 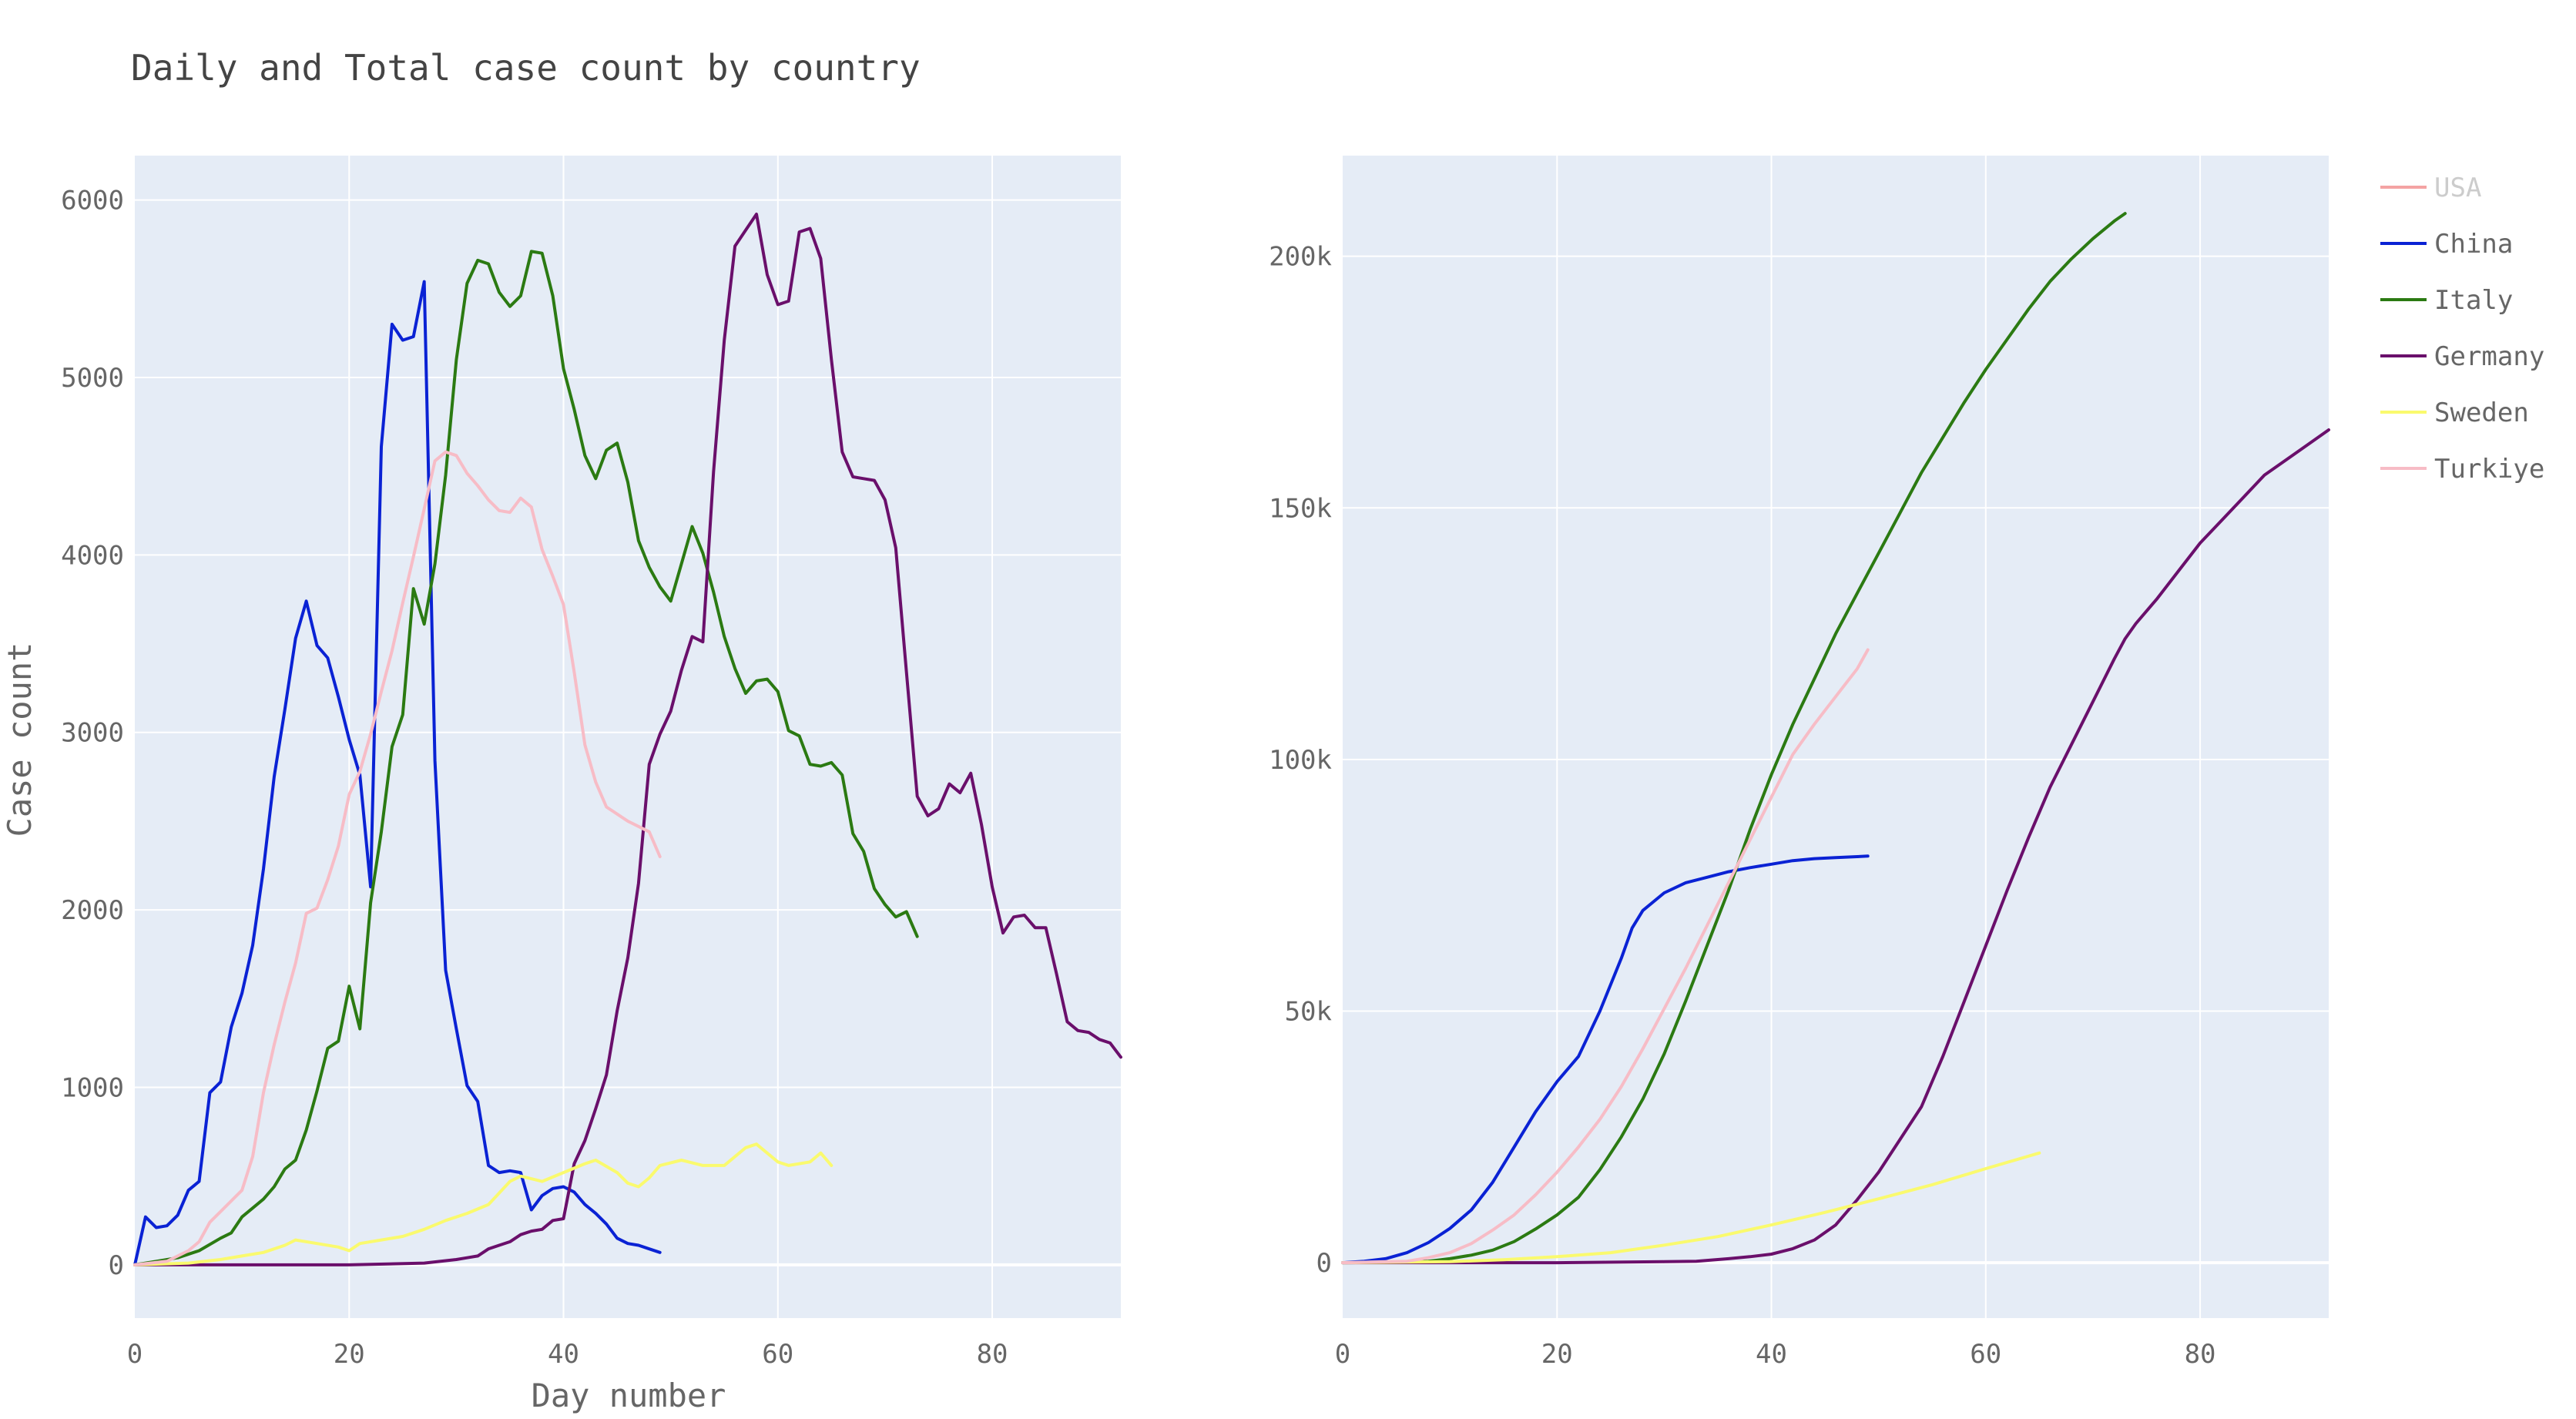 What do you see at coordinates (92, 1088) in the screenshot?
I see `y-tick-label: 1000` at bounding box center [92, 1088].